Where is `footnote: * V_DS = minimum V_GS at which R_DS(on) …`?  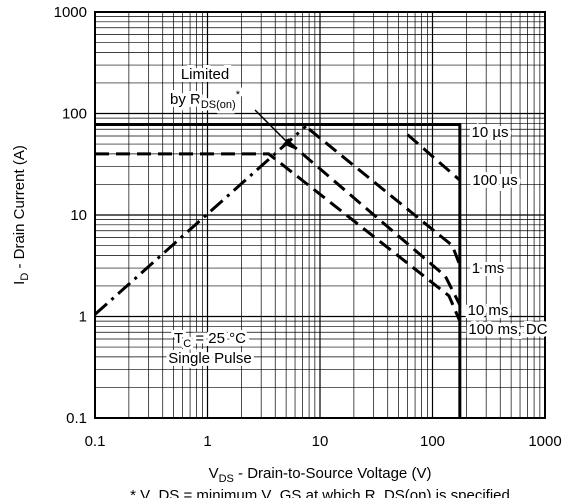
footnote: * V_DS = minimum V_GS at which R_DS(on) … is located at coordinates (320, 492).